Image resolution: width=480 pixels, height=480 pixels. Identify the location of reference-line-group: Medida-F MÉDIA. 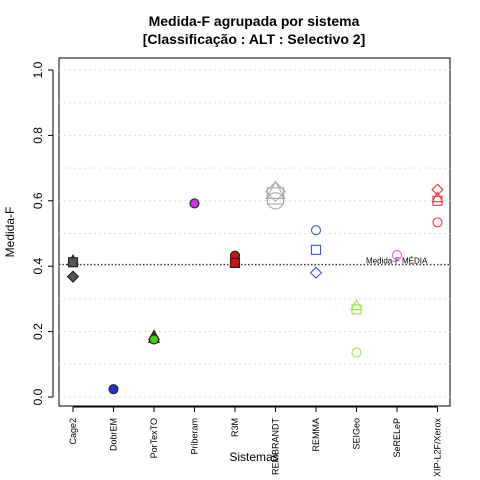
(254, 261).